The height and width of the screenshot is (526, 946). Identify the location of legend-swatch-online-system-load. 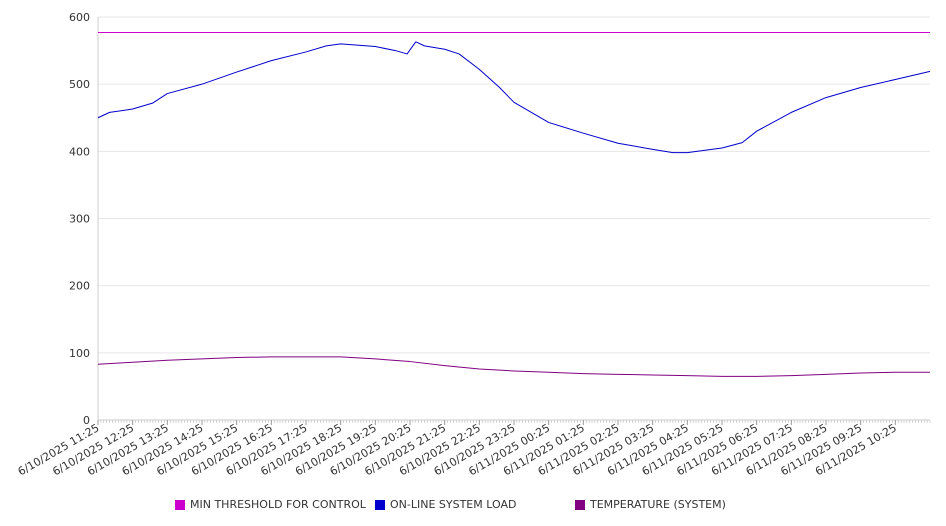
(380, 504).